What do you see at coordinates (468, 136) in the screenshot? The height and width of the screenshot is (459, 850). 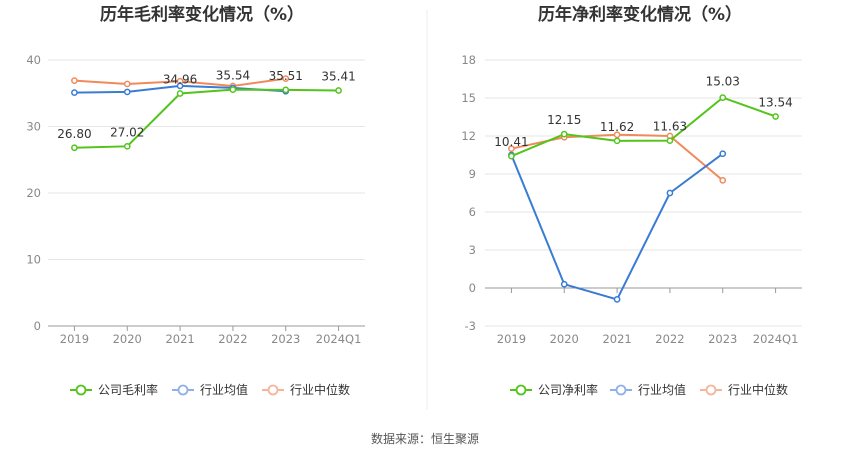 I see `y-tick-label: 12` at bounding box center [468, 136].